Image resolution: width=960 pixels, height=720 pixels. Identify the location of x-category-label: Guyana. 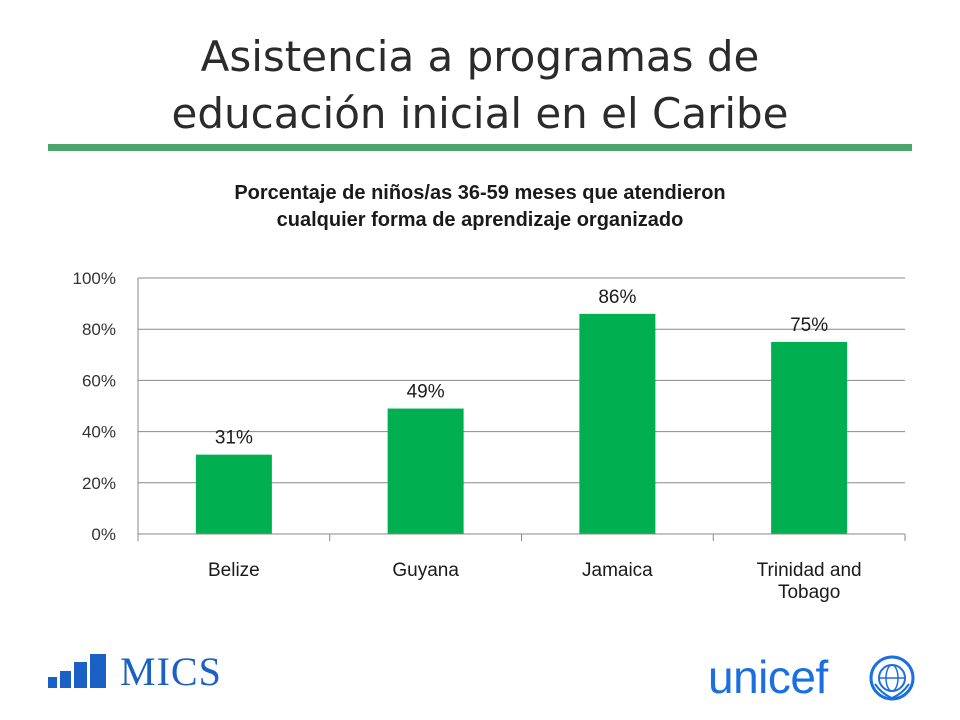
(425, 570).